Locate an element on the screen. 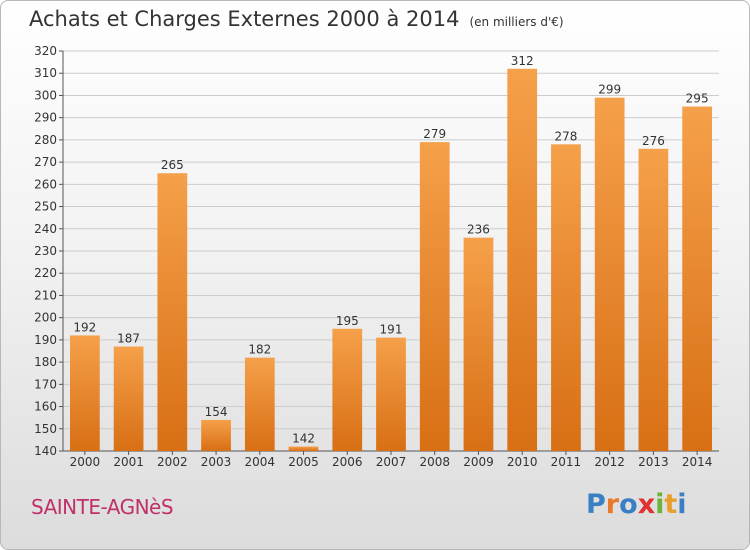 The width and height of the screenshot is (750, 550). data-label-2013: 276 is located at coordinates (653, 141).